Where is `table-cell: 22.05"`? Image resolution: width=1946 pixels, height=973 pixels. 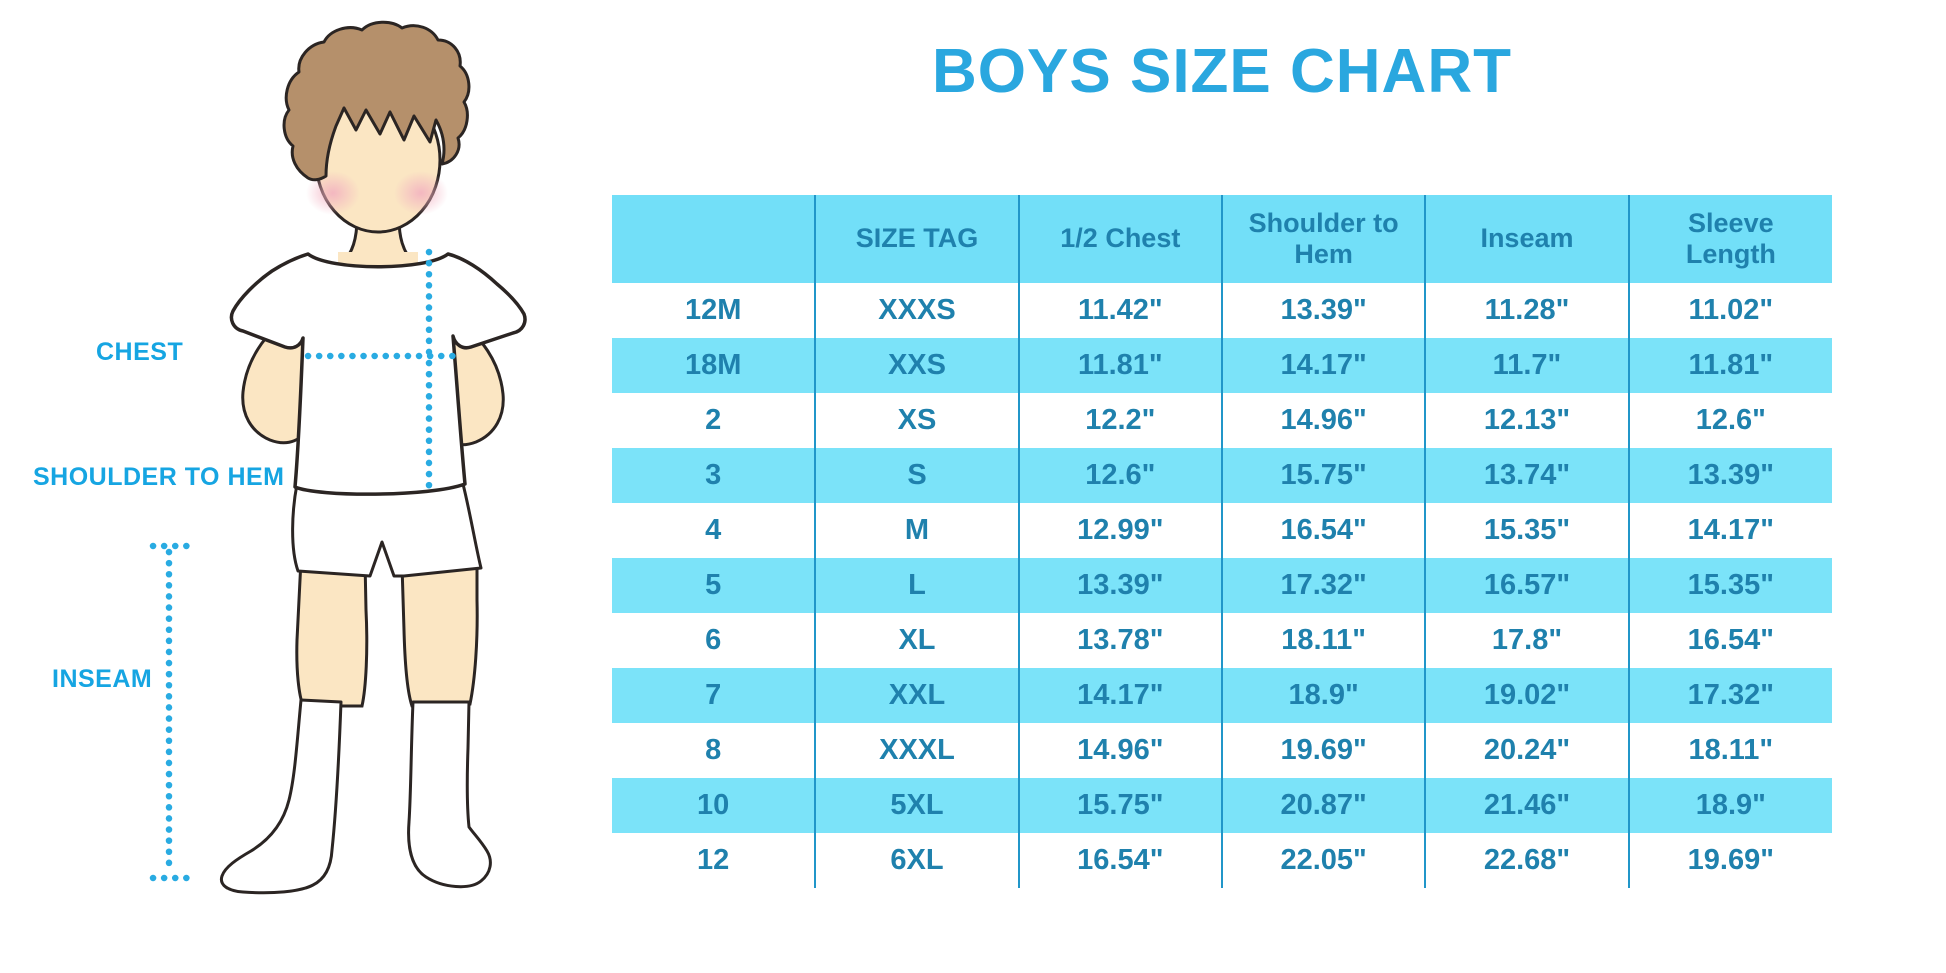 table-cell: 22.05" is located at coordinates (1323, 860).